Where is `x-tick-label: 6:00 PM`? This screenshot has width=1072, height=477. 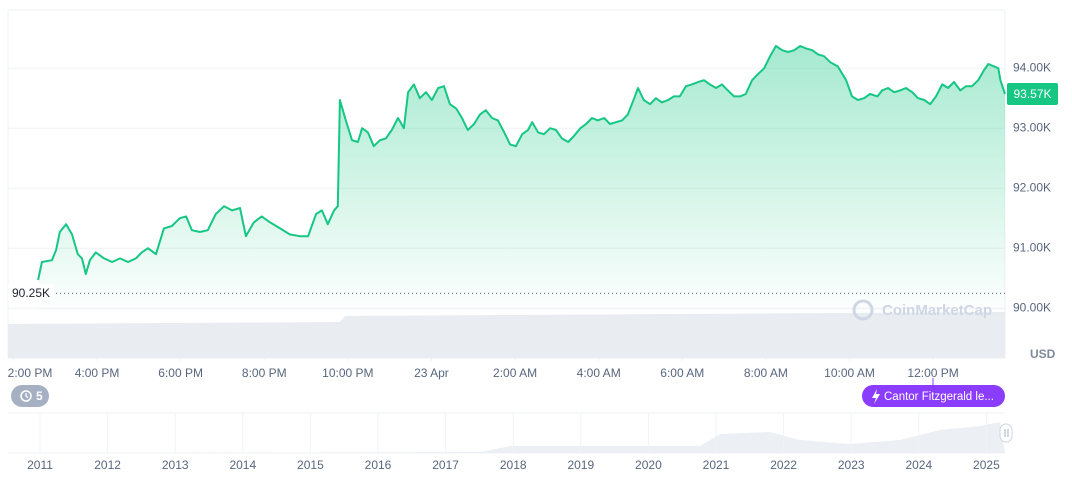
x-tick-label: 6:00 PM is located at coordinates (180, 373).